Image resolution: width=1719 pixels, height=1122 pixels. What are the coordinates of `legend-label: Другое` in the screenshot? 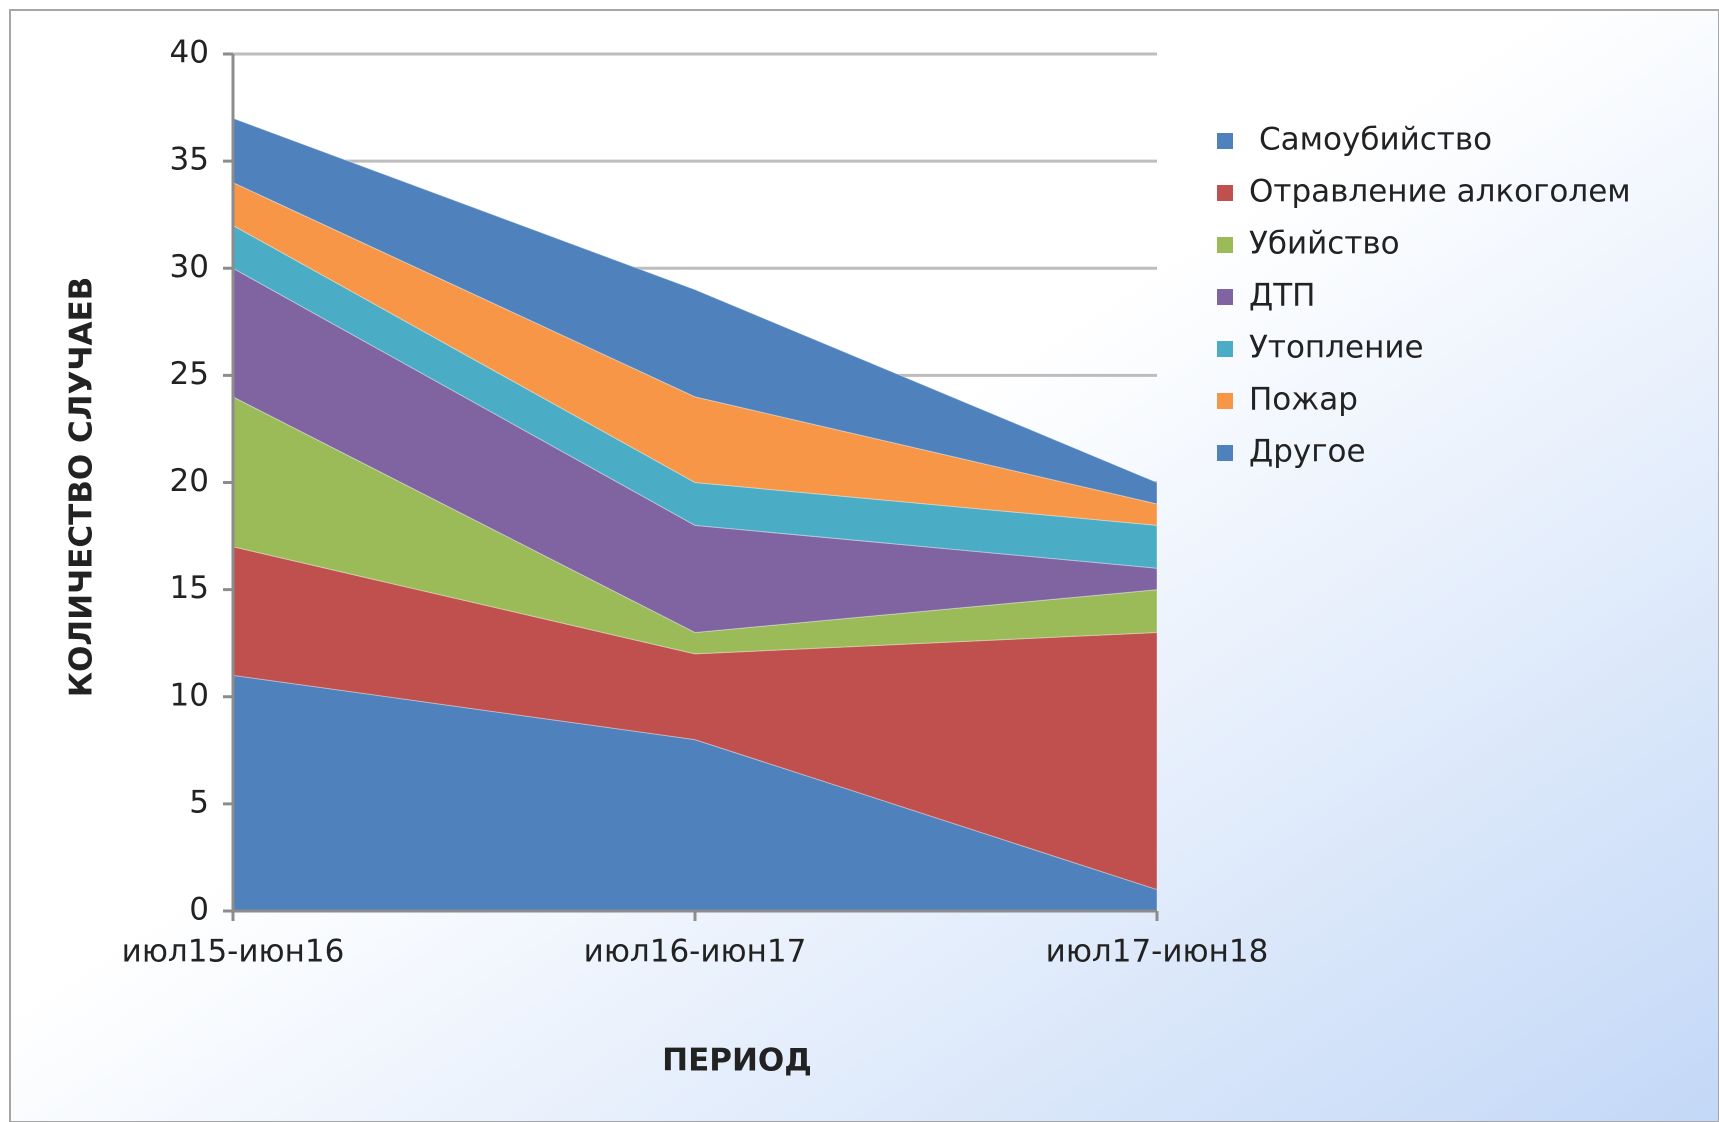 It's located at (1307, 452).